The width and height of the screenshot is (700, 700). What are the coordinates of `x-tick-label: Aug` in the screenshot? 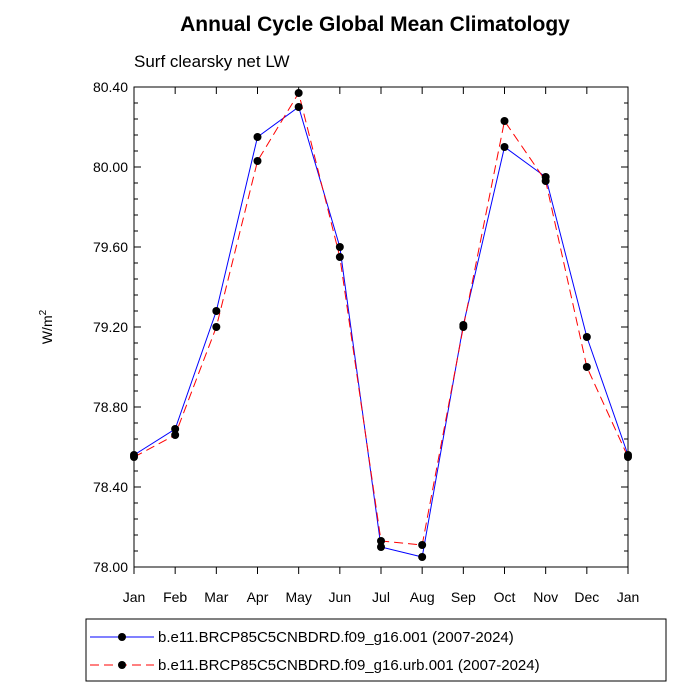 It's located at (422, 597).